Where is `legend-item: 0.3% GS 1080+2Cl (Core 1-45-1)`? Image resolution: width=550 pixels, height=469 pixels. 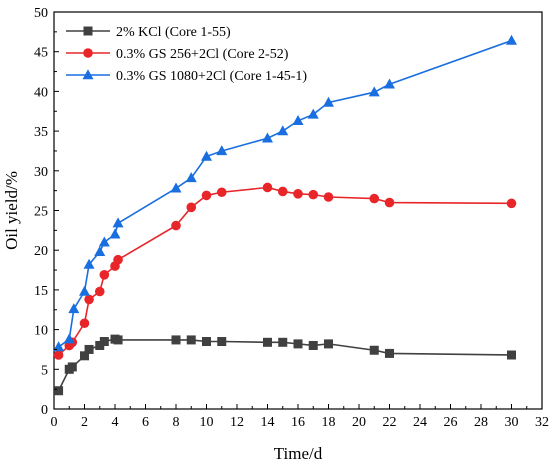
legend-item: 0.3% GS 1080+2Cl (Core 1-45-1) is located at coordinates (186, 76).